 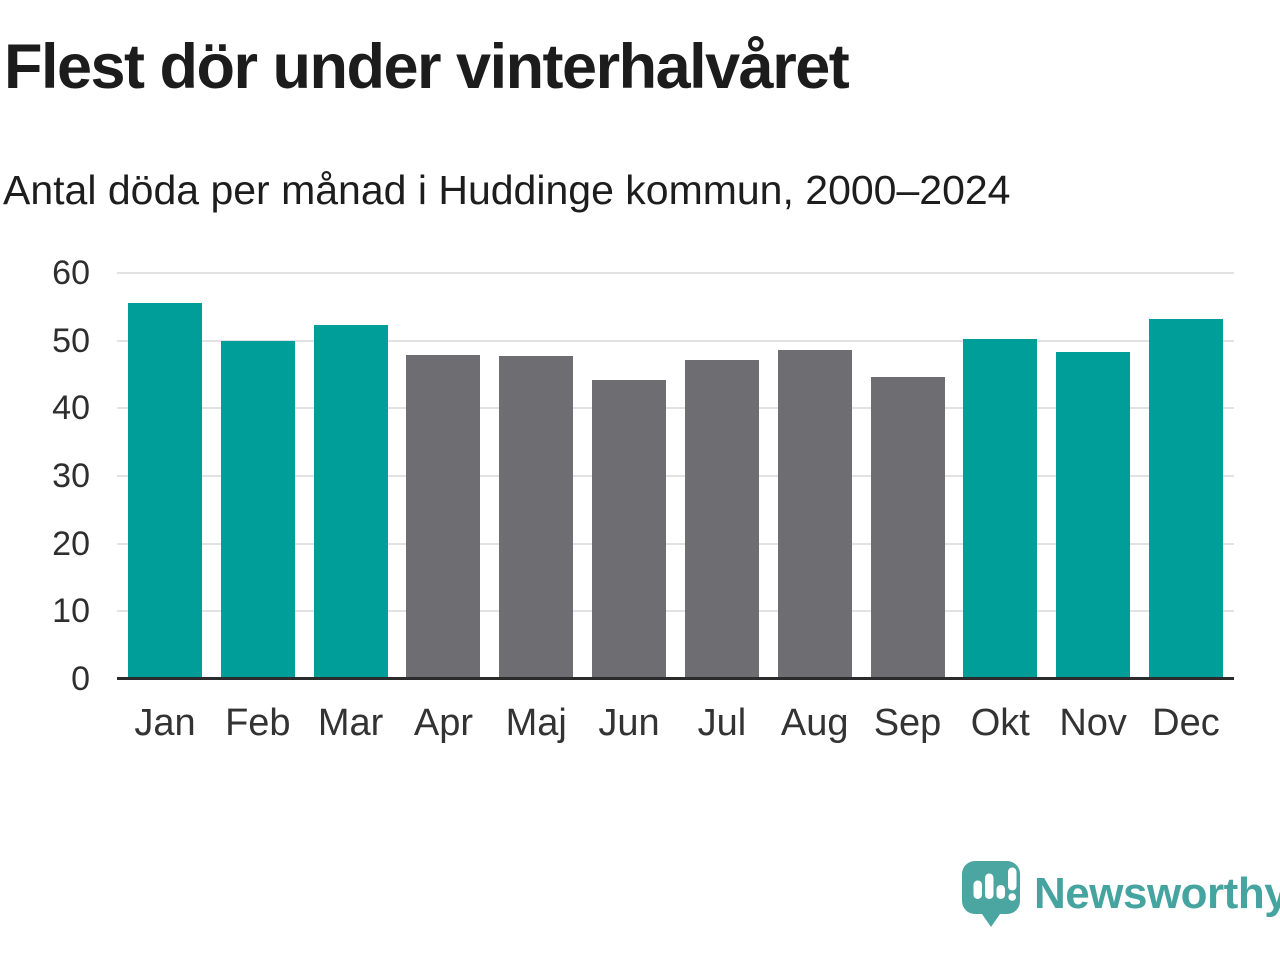 I want to click on y-tick-label-60: 60, so click(x=71, y=273).